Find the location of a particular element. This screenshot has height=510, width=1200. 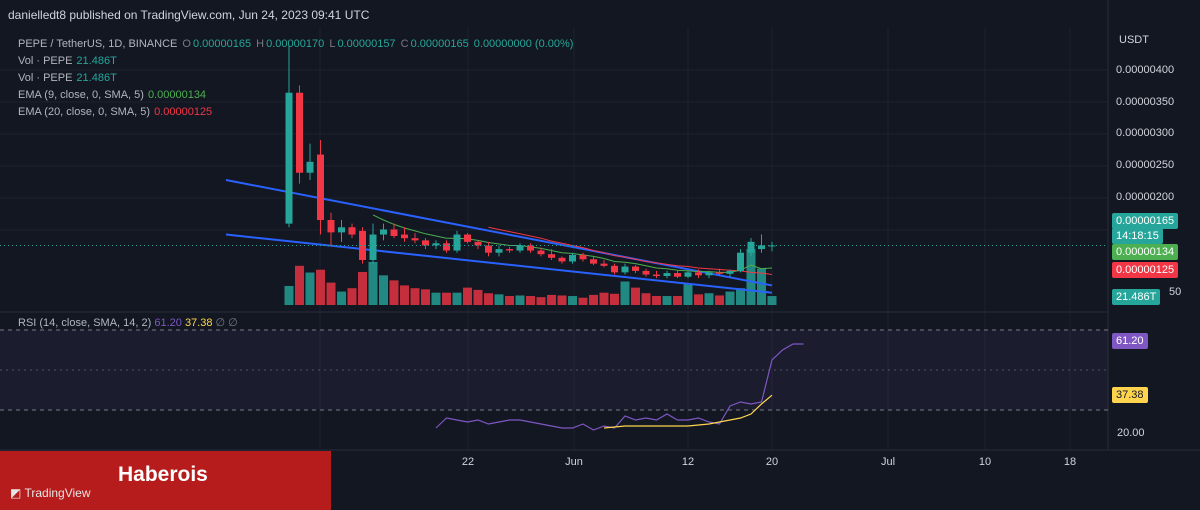

ema9-legend: EMA (9, close, 0, SMA, 5) 0.00000134 is located at coordinates (112, 95).